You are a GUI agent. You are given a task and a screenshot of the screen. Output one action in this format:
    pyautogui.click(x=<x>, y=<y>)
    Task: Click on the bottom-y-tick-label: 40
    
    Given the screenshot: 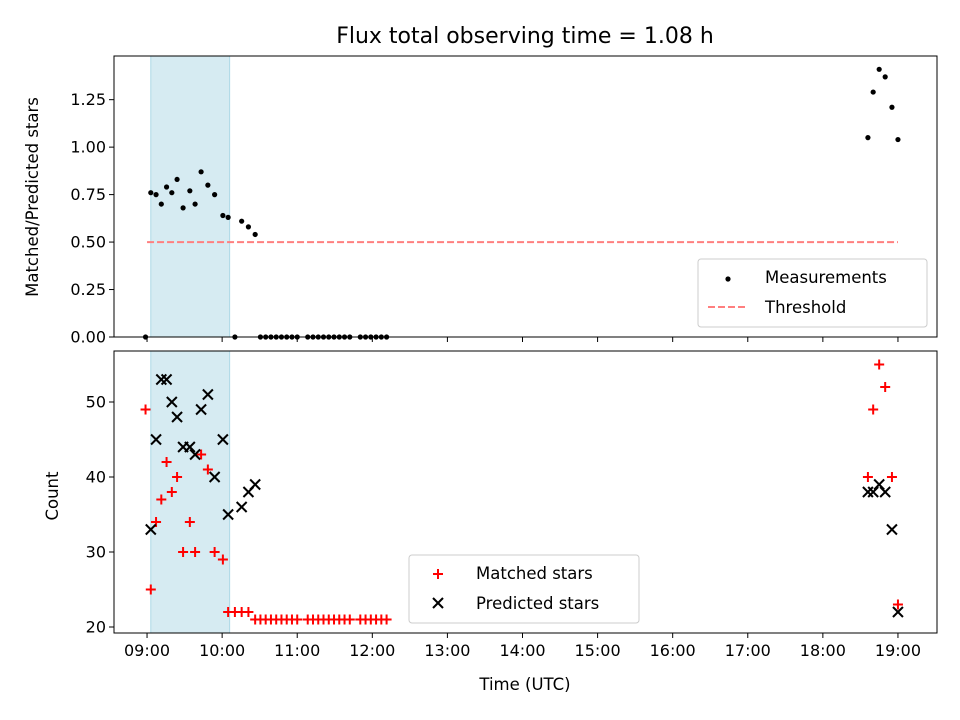 What is the action you would take?
    pyautogui.click(x=96, y=477)
    